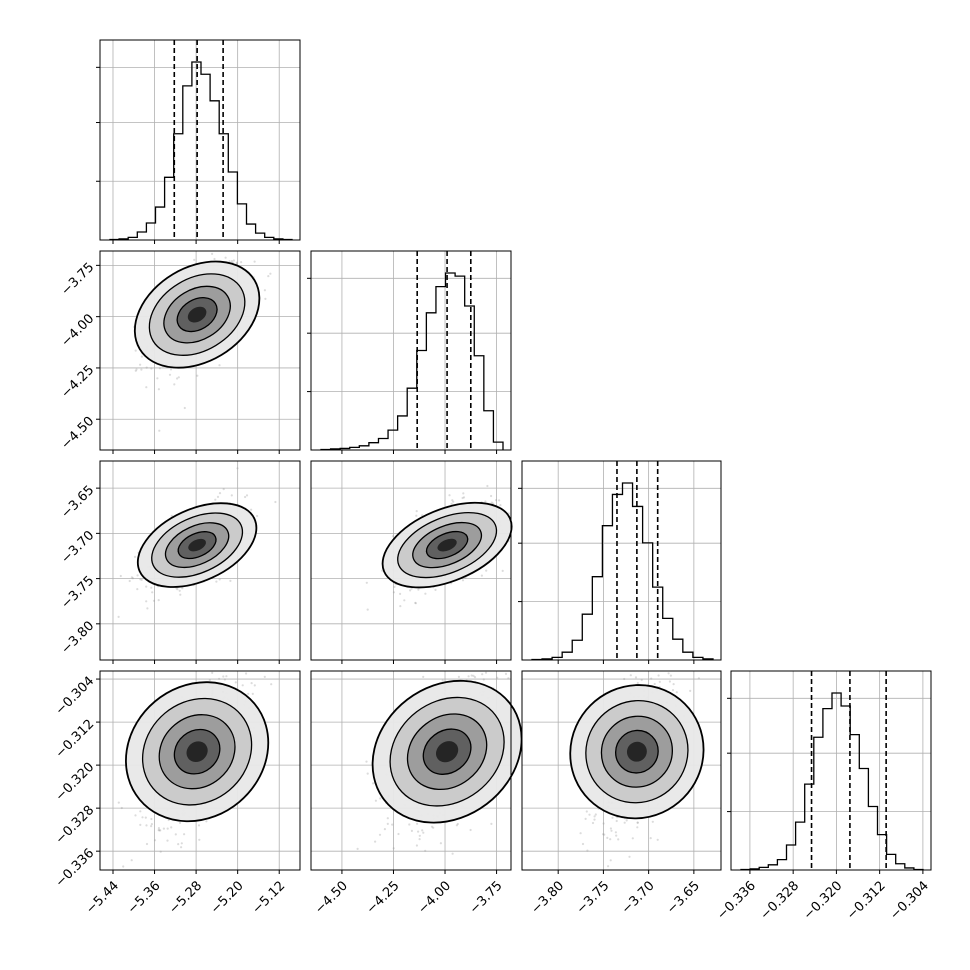  I want to click on y-tick-label: −3.70, so click(78, 547).